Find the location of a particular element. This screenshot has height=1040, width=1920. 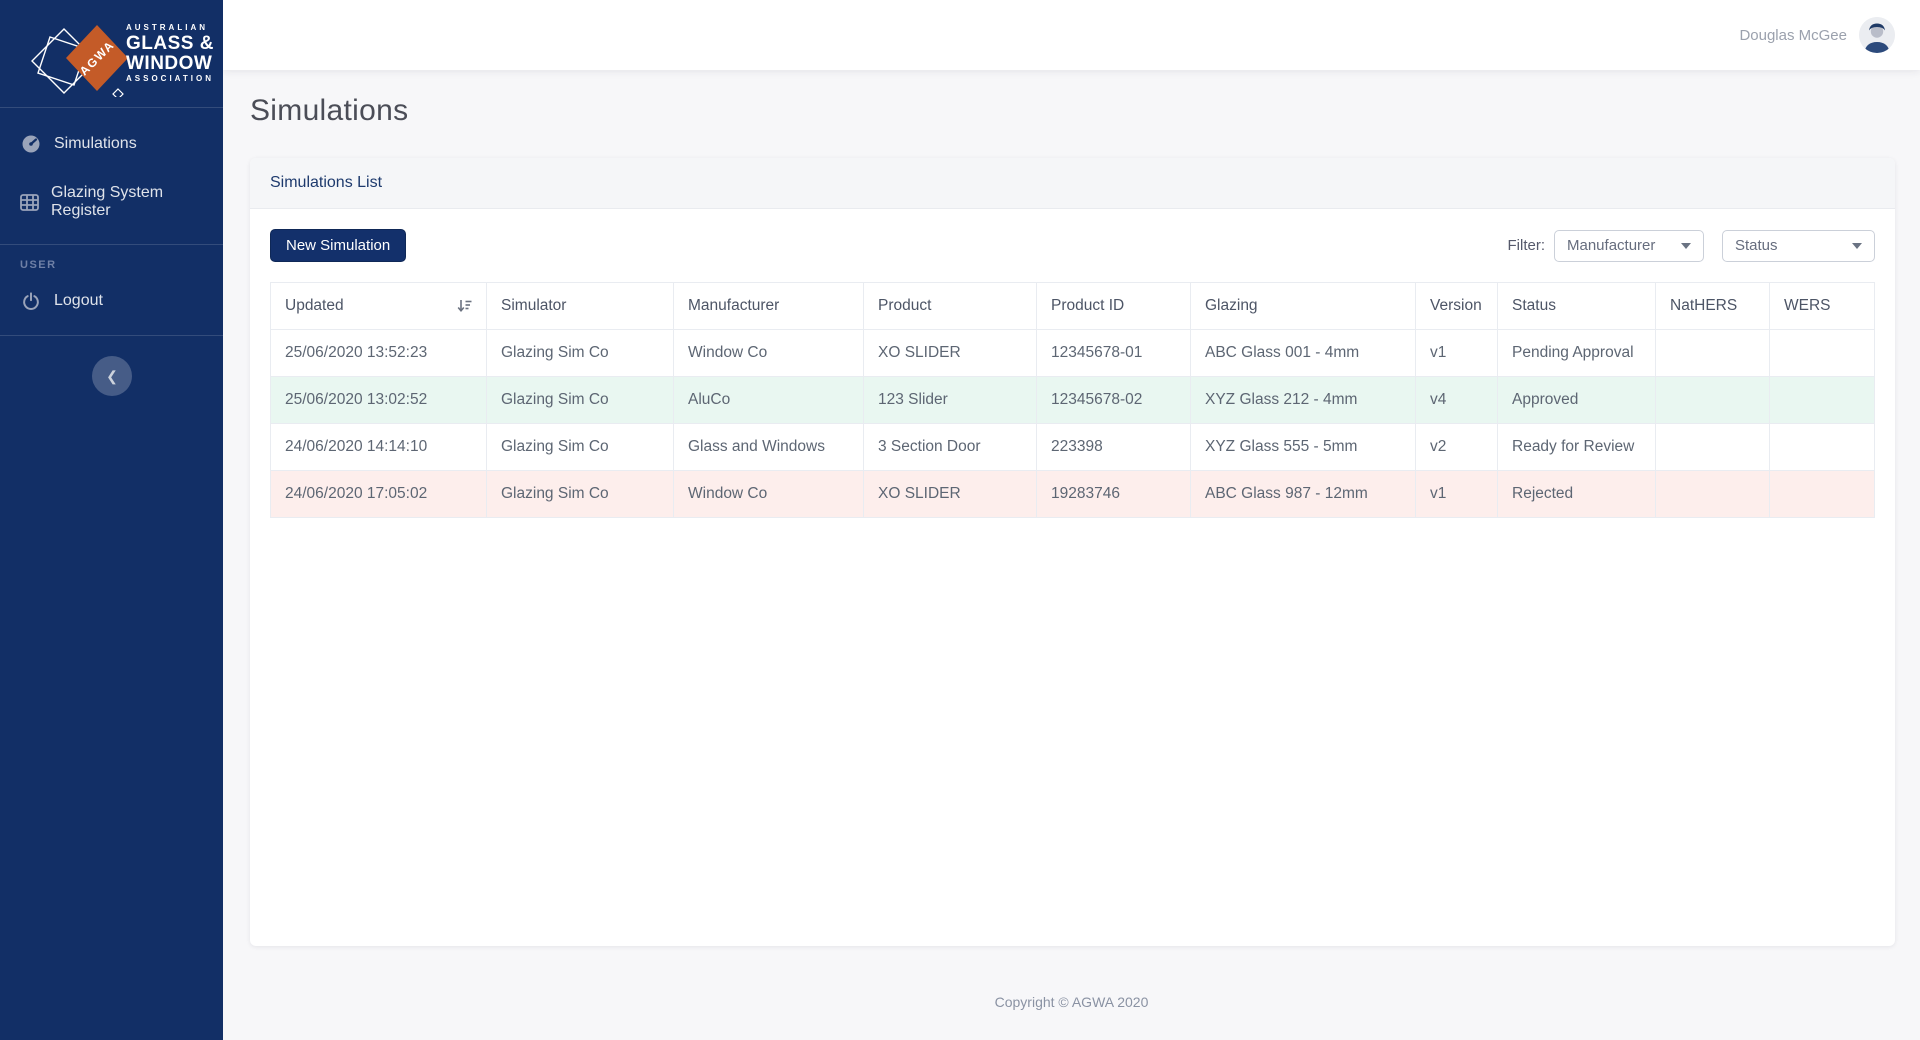

cell-version: v4 is located at coordinates (1456, 400).